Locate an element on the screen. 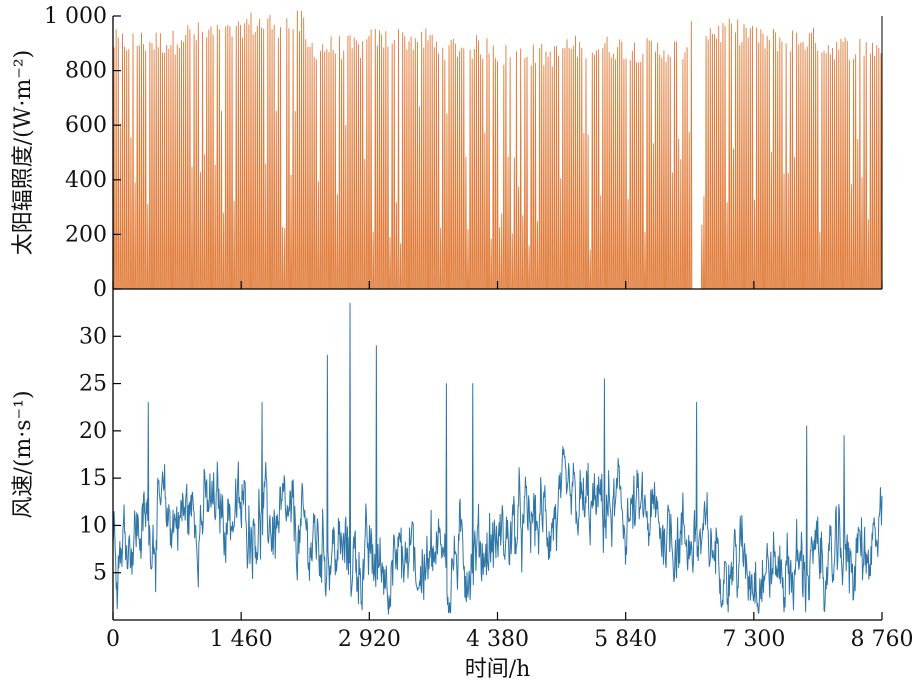  x-tick-label: 8 760 is located at coordinates (882, 639).